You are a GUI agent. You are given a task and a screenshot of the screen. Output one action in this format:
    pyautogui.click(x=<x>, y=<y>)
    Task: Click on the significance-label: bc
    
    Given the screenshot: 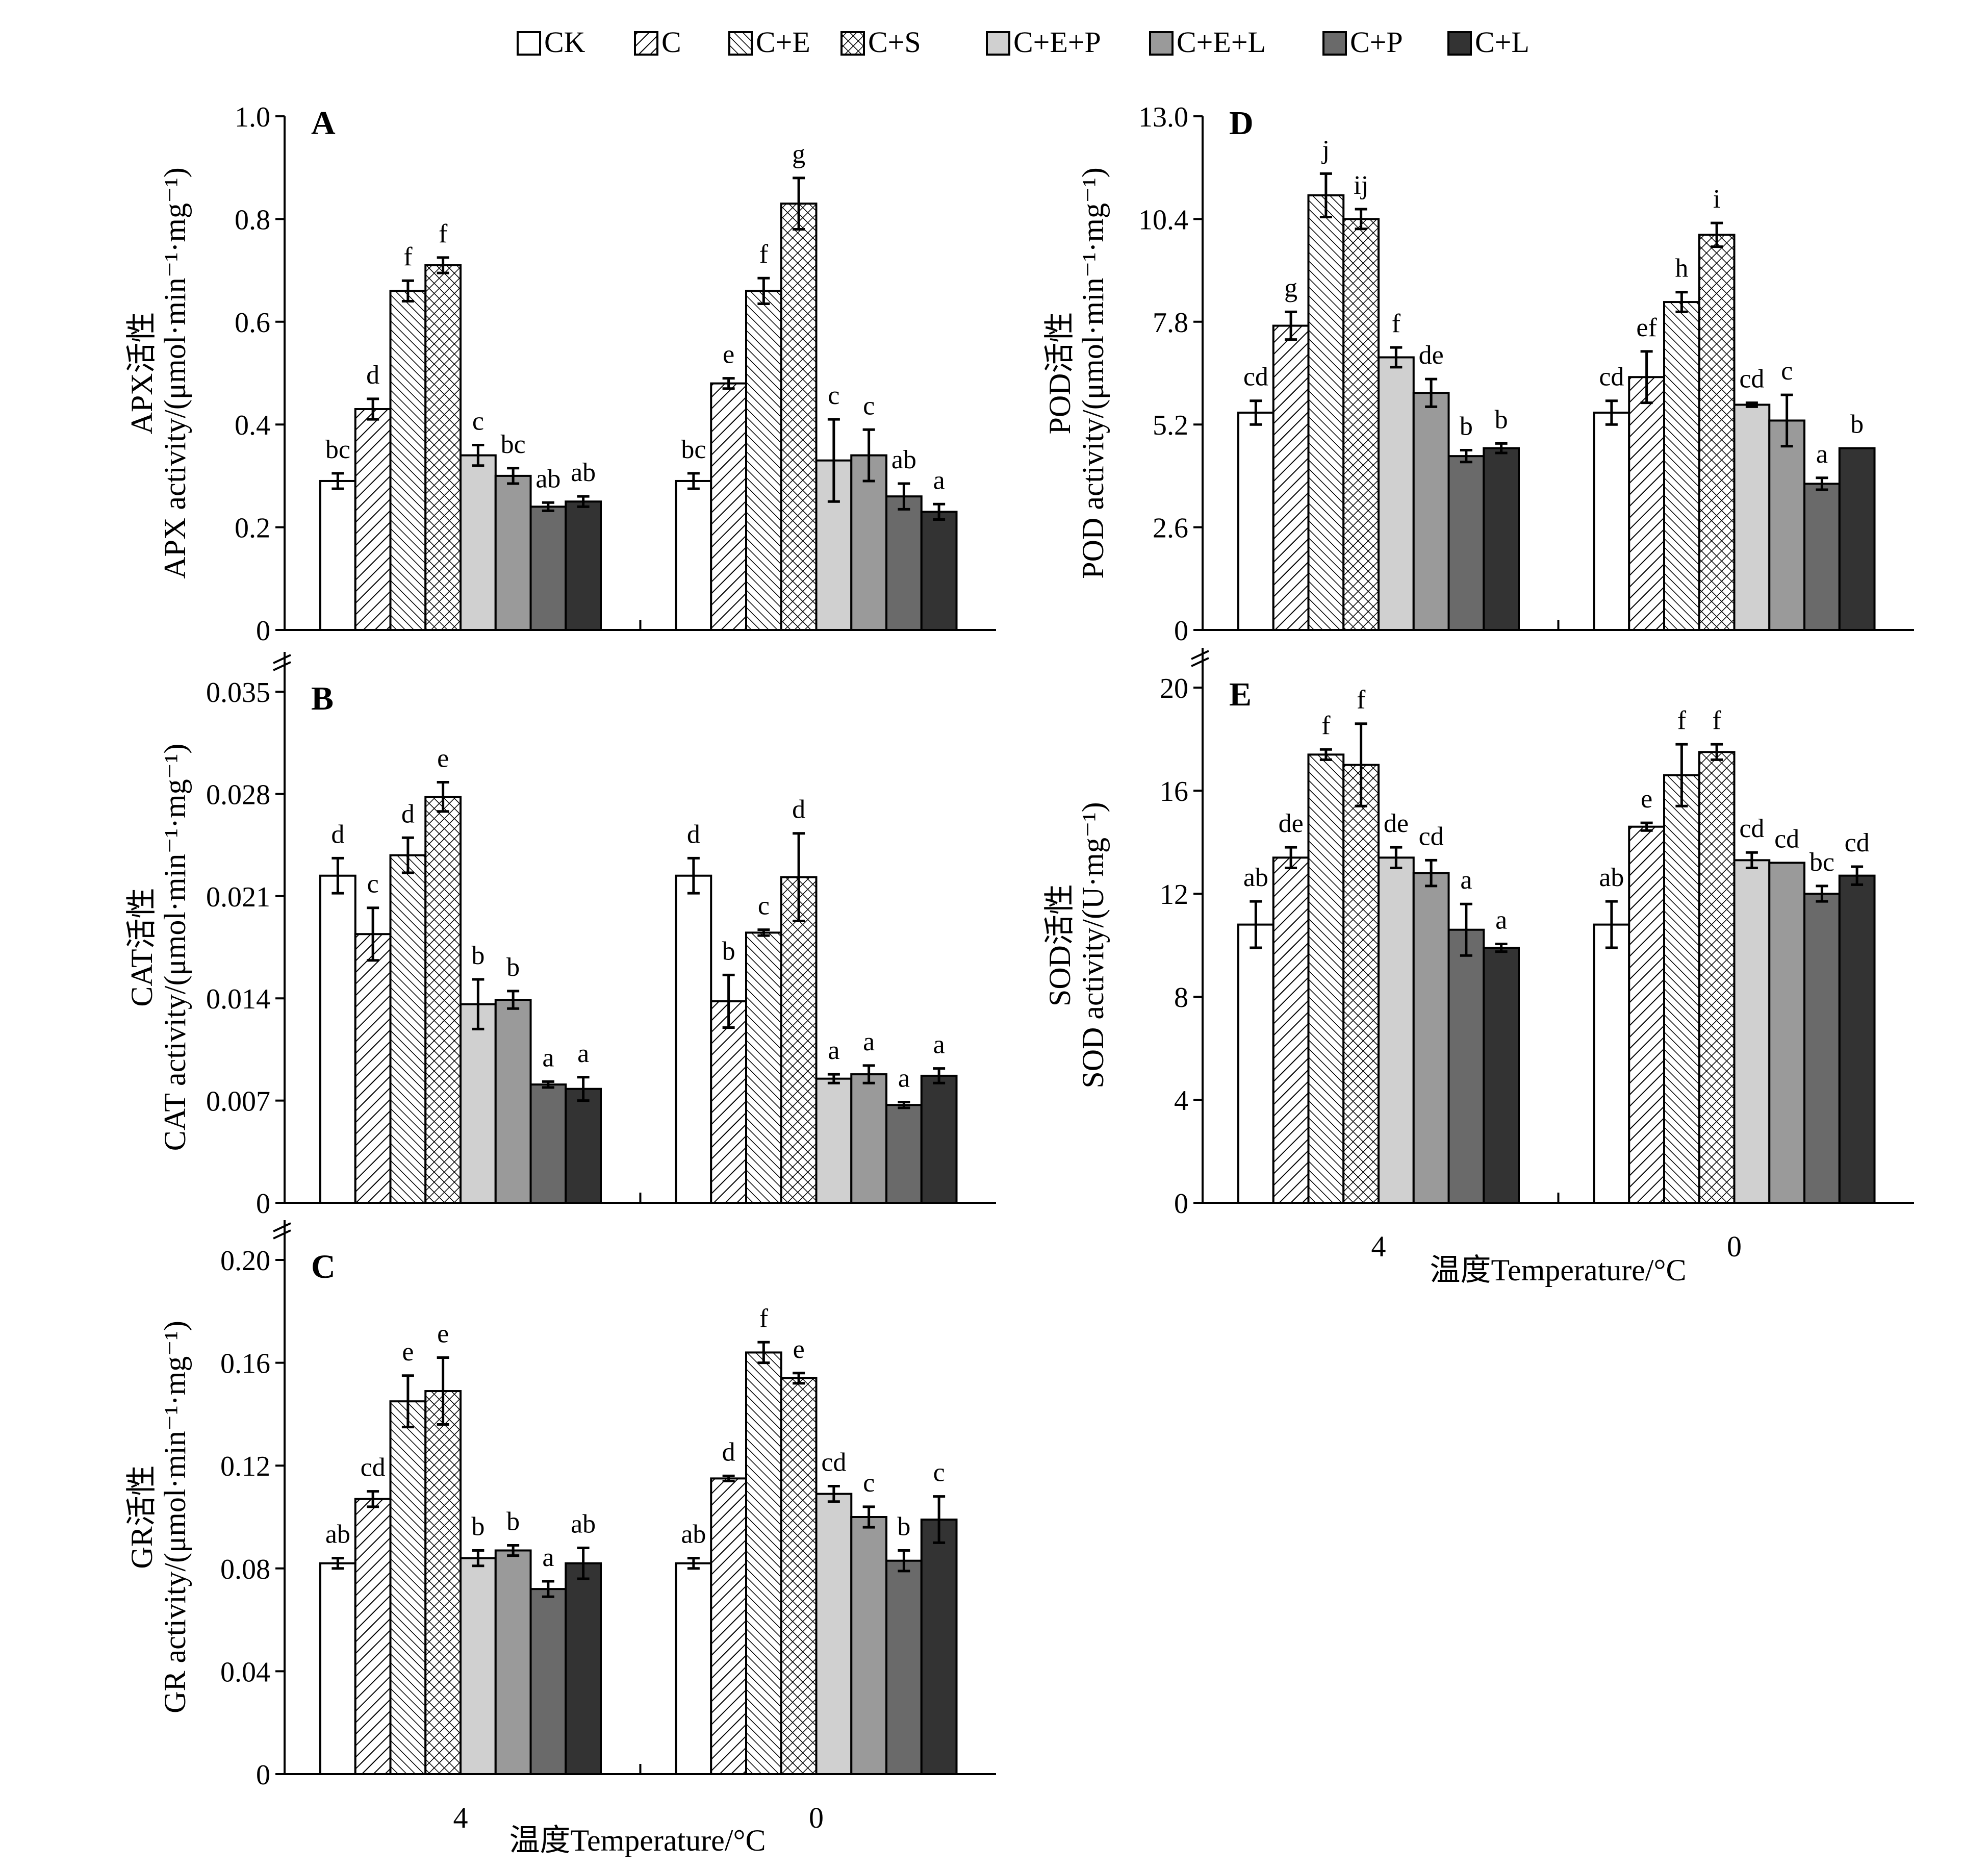 What is the action you would take?
    pyautogui.click(x=514, y=444)
    